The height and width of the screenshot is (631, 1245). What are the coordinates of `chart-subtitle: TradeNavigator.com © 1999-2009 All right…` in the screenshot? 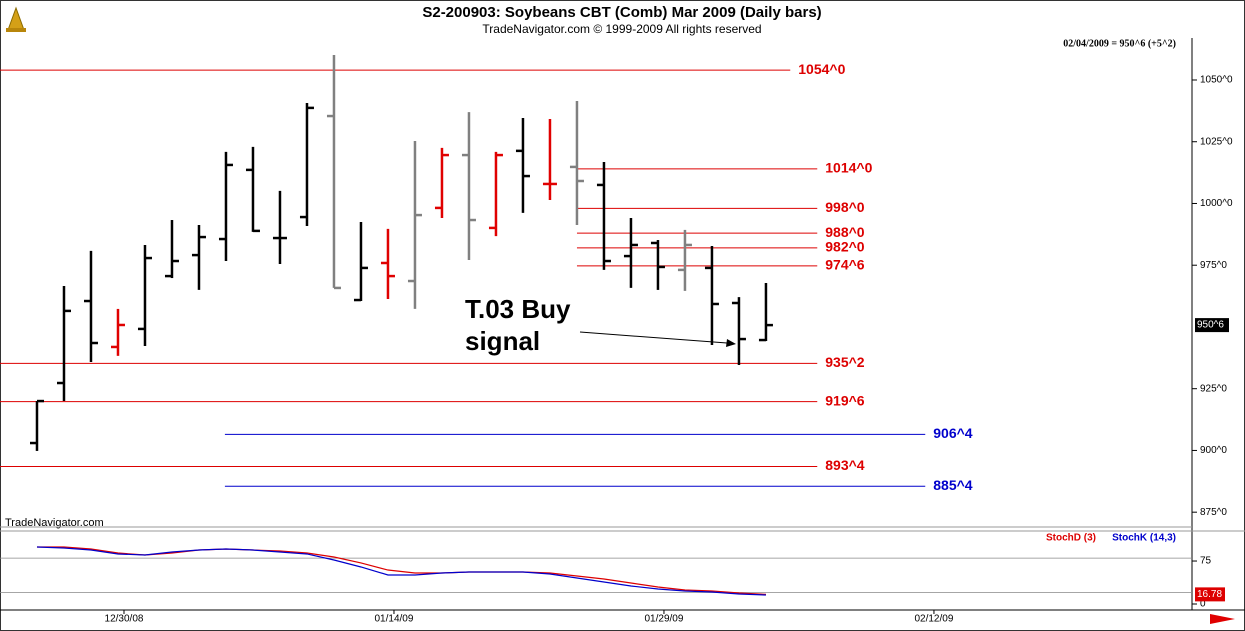 It's located at (621, 29).